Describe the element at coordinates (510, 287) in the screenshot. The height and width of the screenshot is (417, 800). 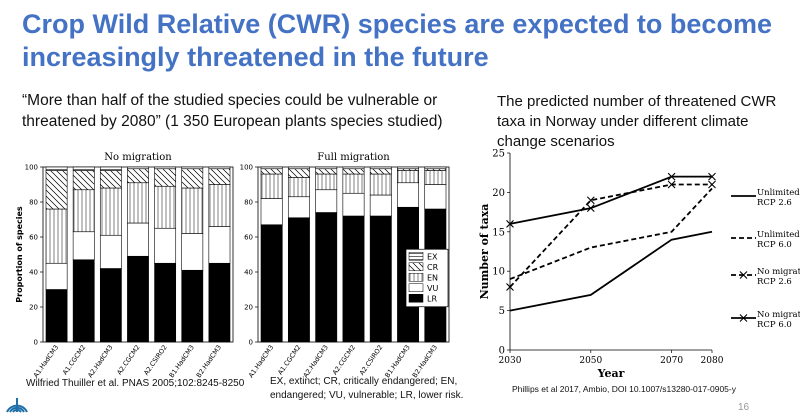
I see `point-no-migration-rcp-2-6-2030` at that location.